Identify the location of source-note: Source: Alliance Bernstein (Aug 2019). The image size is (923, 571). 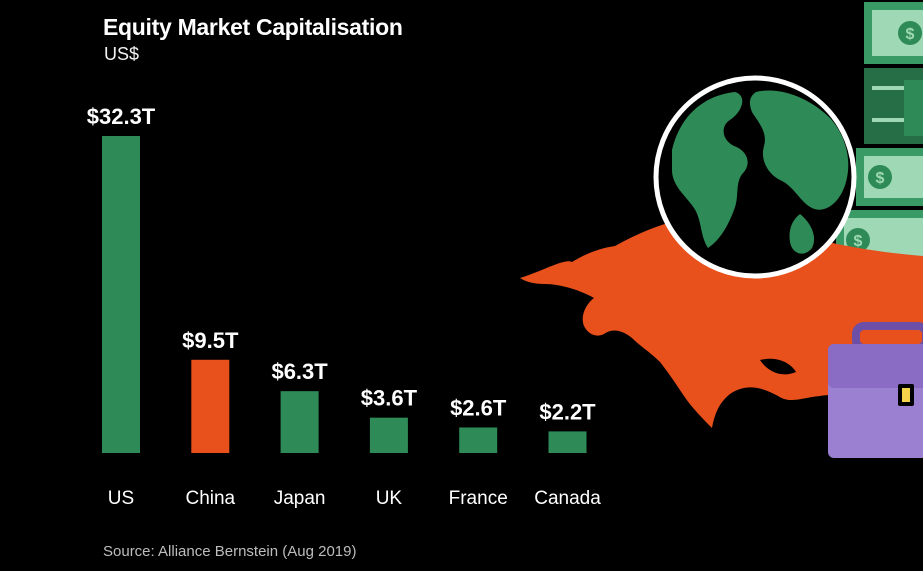
(230, 551).